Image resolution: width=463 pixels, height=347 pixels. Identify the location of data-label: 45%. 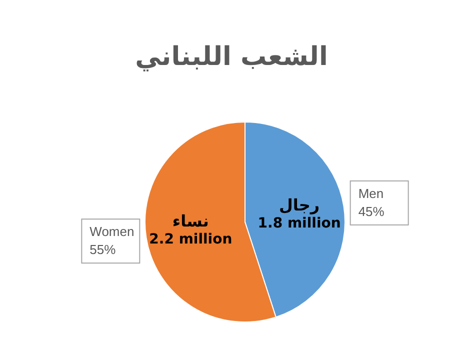
(371, 211).